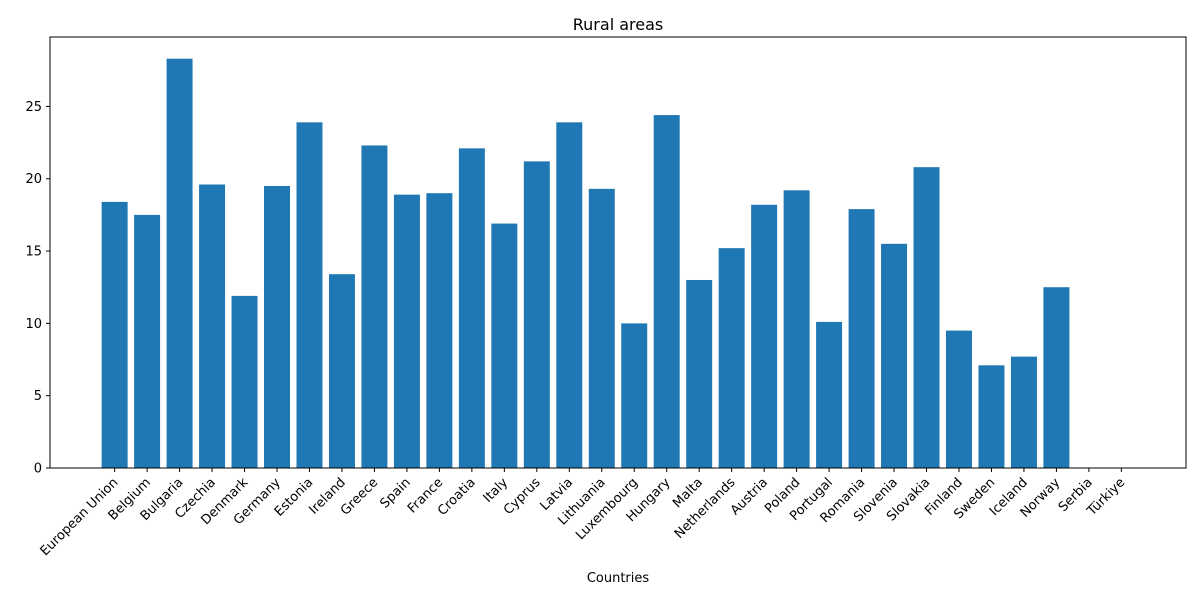 Image resolution: width=1200 pixels, height=600 pixels. I want to click on y-tick-label: 0, so click(38, 469).